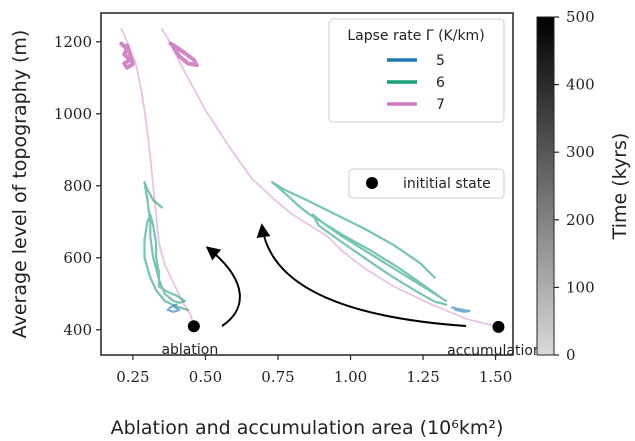  Describe the element at coordinates (580, 287) in the screenshot. I see `colorbar-tick-label: 100` at that location.